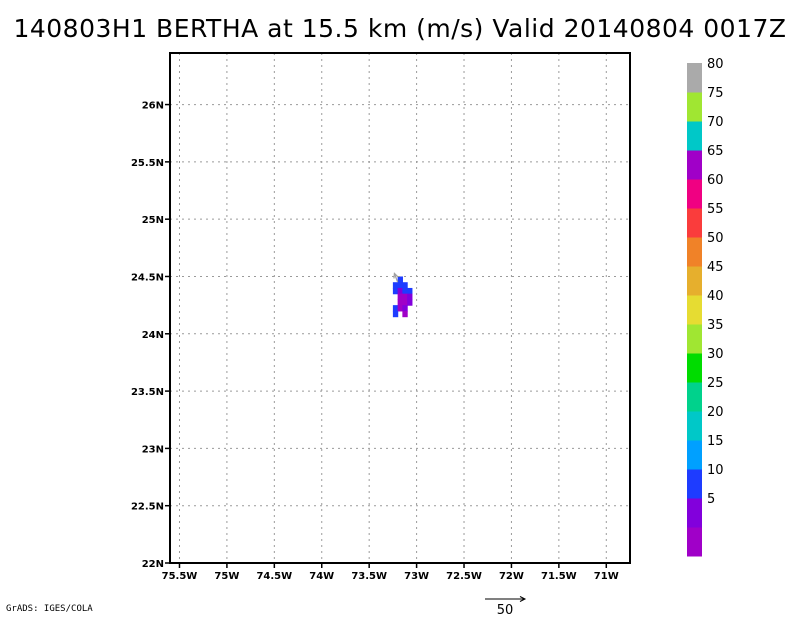 The width and height of the screenshot is (800, 618). I want to click on reference-vector: 50, so click(506, 607).